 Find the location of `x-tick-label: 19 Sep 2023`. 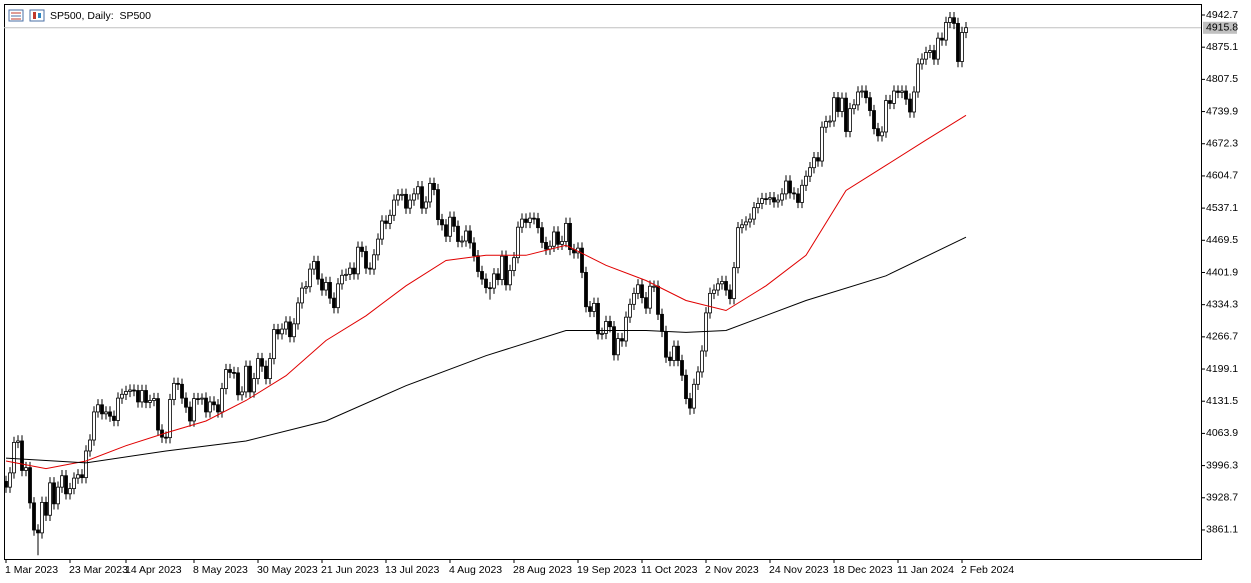

x-tick-label: 19 Sep 2023 is located at coordinates (607, 570).